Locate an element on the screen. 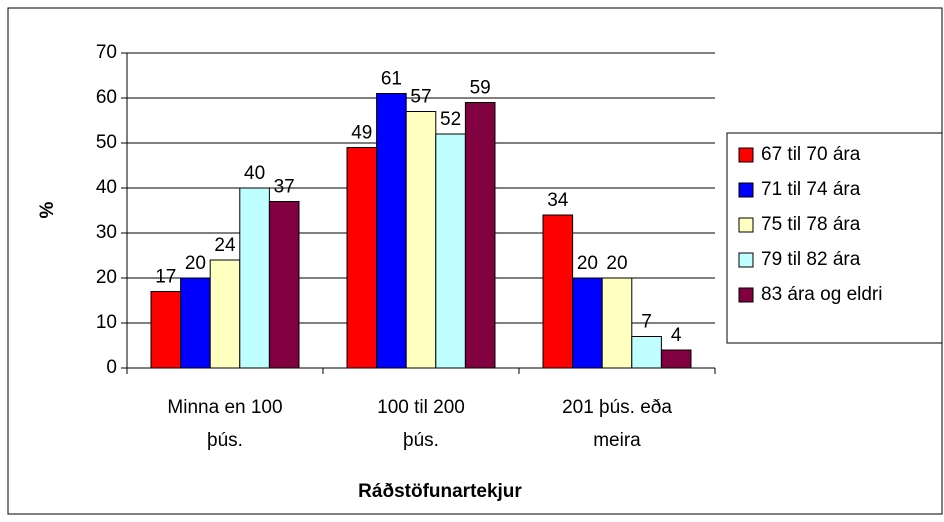 This screenshot has height=522, width=944. legend-box is located at coordinates (834, 238).